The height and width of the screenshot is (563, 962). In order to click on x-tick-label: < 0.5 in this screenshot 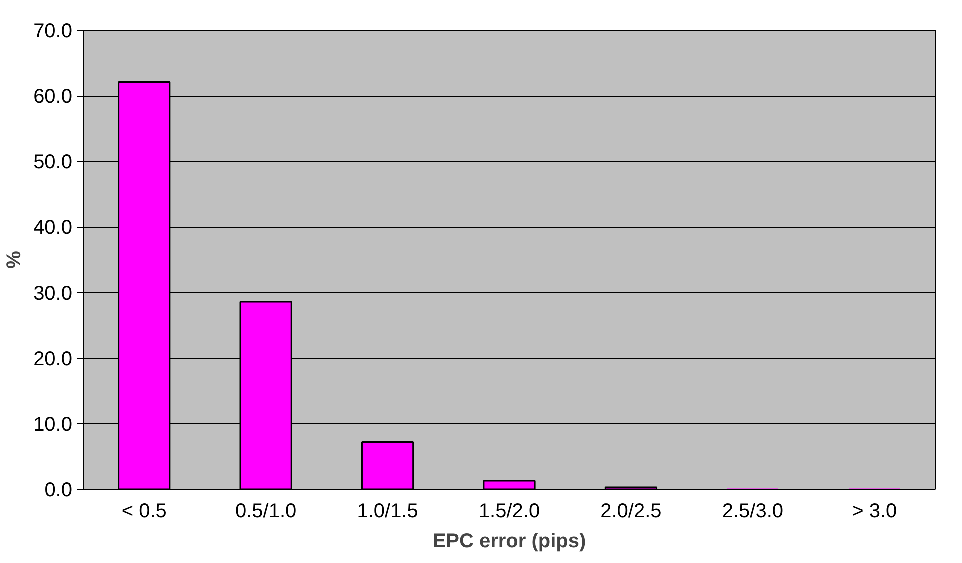, I will do `click(144, 511)`.